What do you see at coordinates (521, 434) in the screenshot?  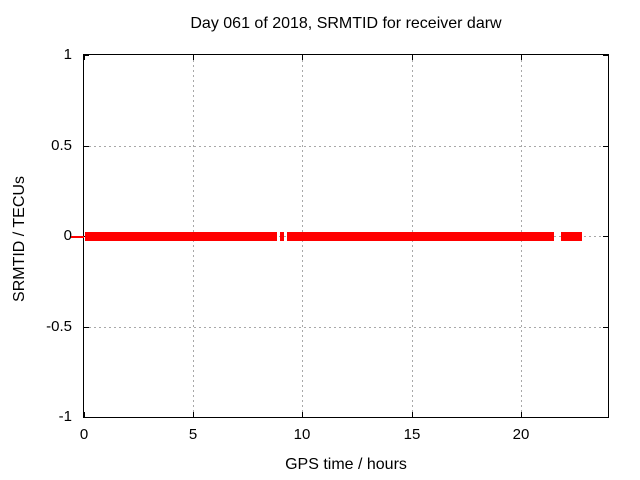 I see `x-tick-label: 20` at bounding box center [521, 434].